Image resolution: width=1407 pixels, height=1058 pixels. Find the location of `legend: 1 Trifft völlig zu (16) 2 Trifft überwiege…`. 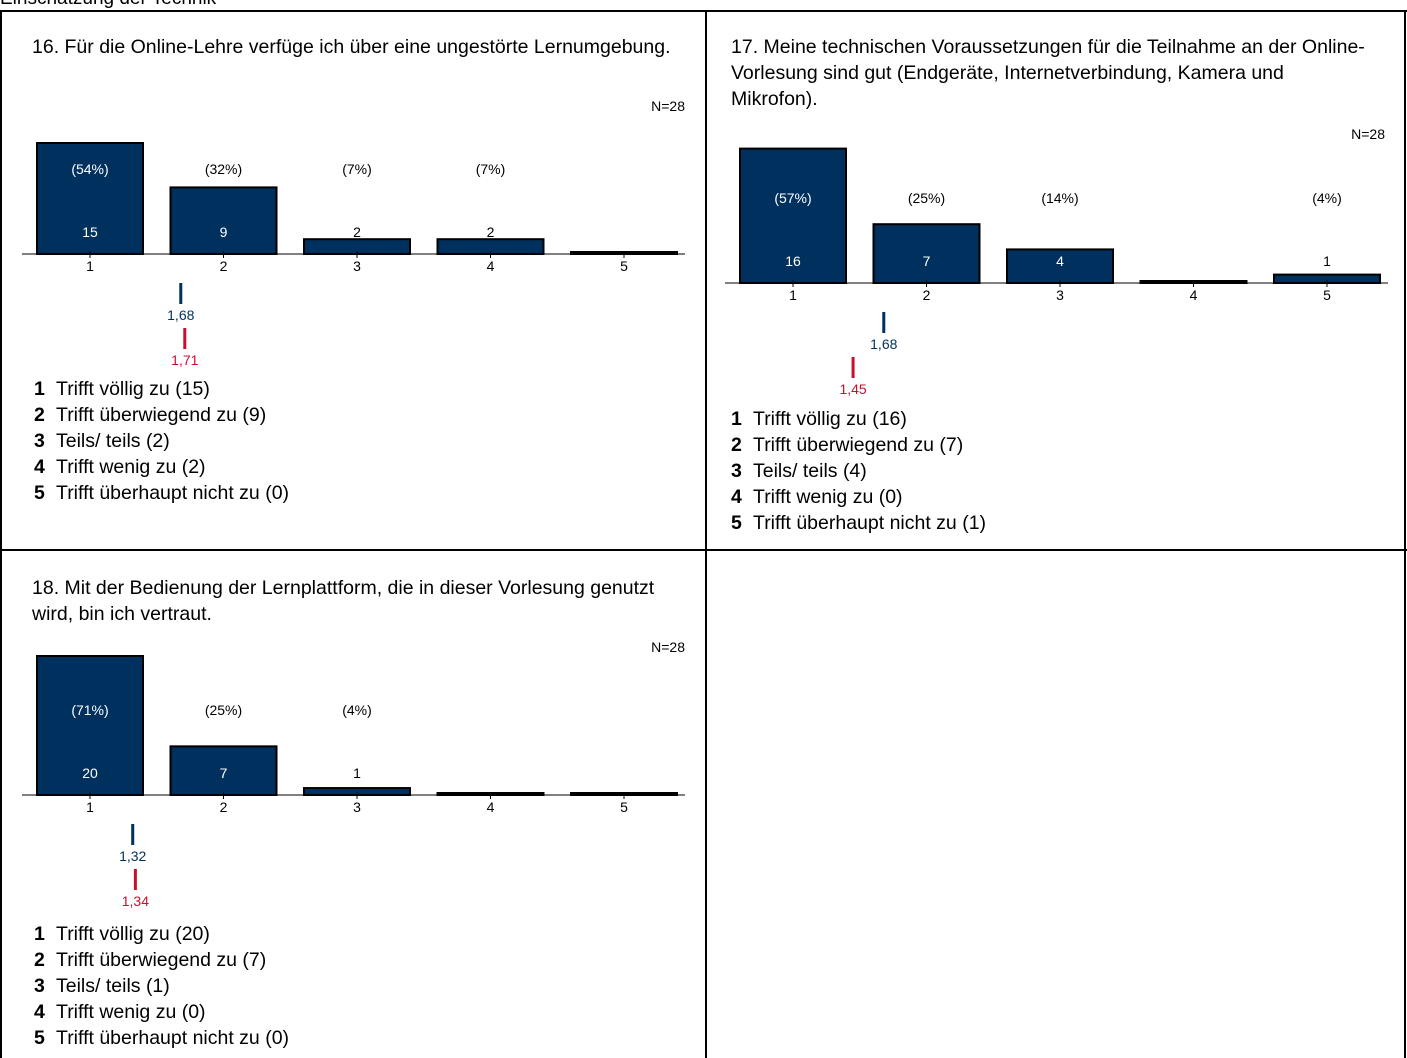

legend: 1 Trifft völlig zu (16) 2 Trifft überwiege… is located at coordinates (858, 471).